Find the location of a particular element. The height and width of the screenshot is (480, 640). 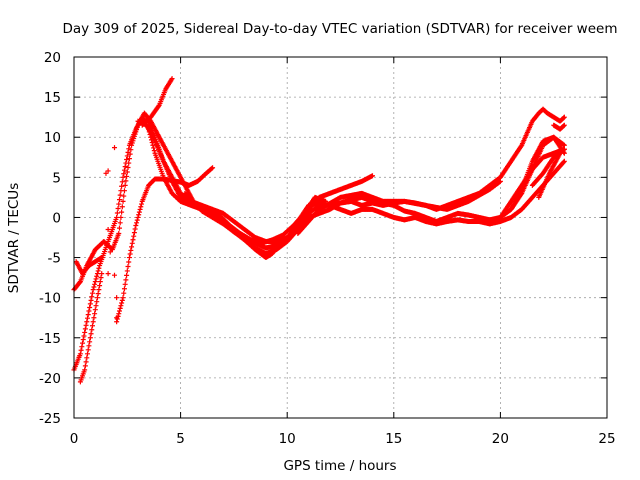

x-tick-label: 0 is located at coordinates (74, 439).